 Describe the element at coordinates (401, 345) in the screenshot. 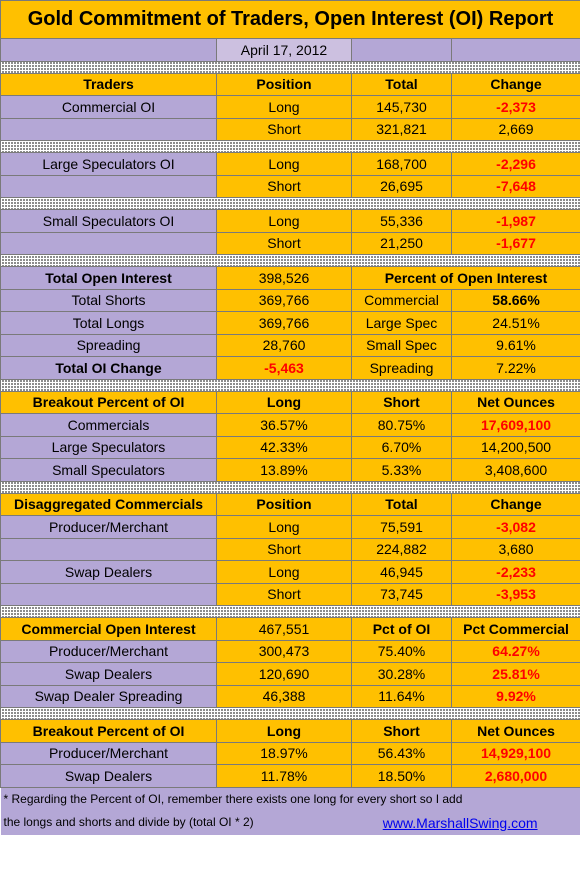

I see `cell: Small Spec` at that location.